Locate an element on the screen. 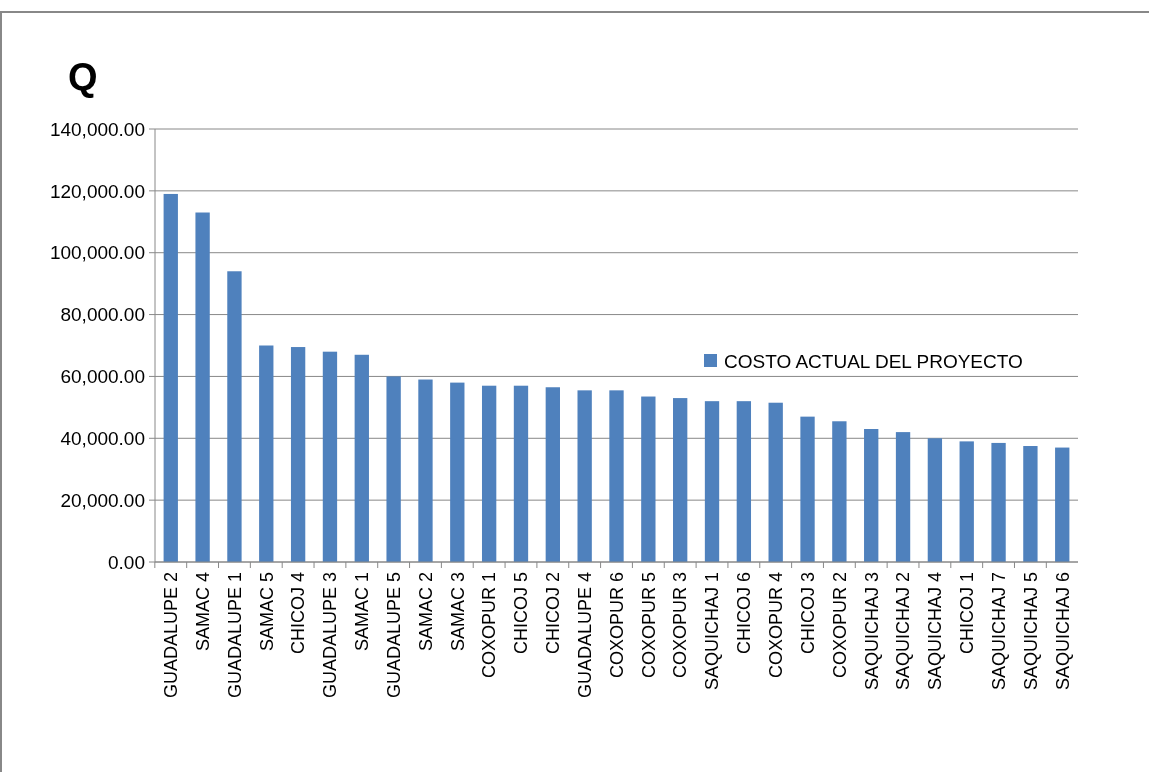  y-tick-label: 140,000.00 is located at coordinates (97, 129).